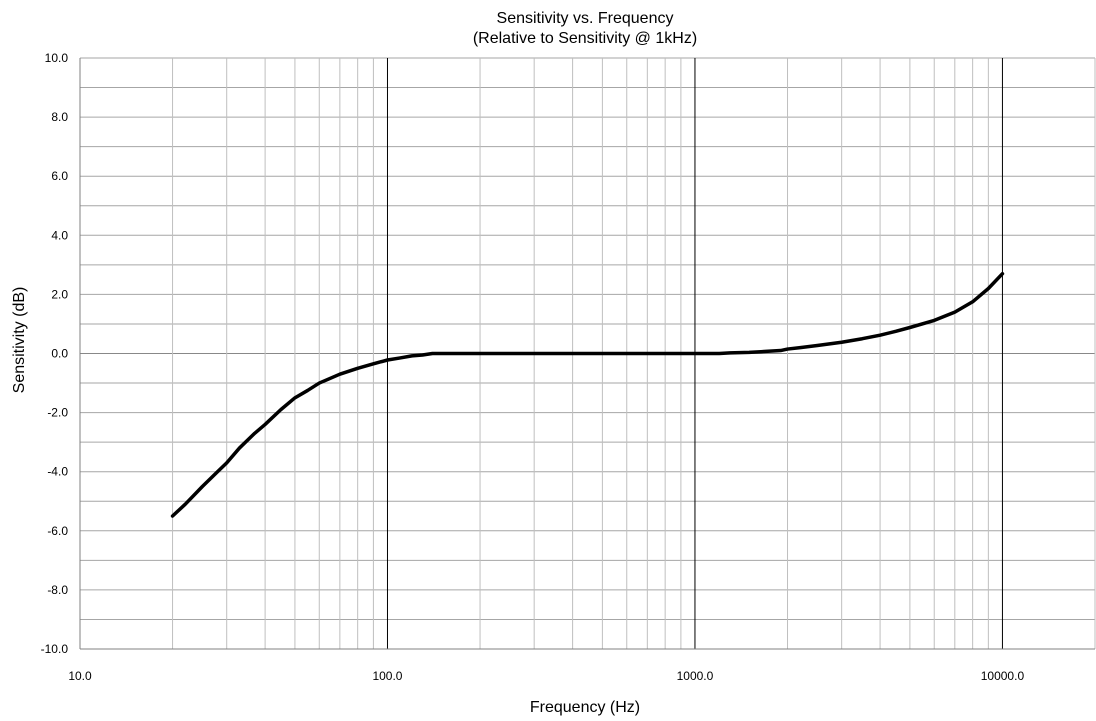 This screenshot has width=1096, height=721. I want to click on x-tick-label: 100.0, so click(387, 676).